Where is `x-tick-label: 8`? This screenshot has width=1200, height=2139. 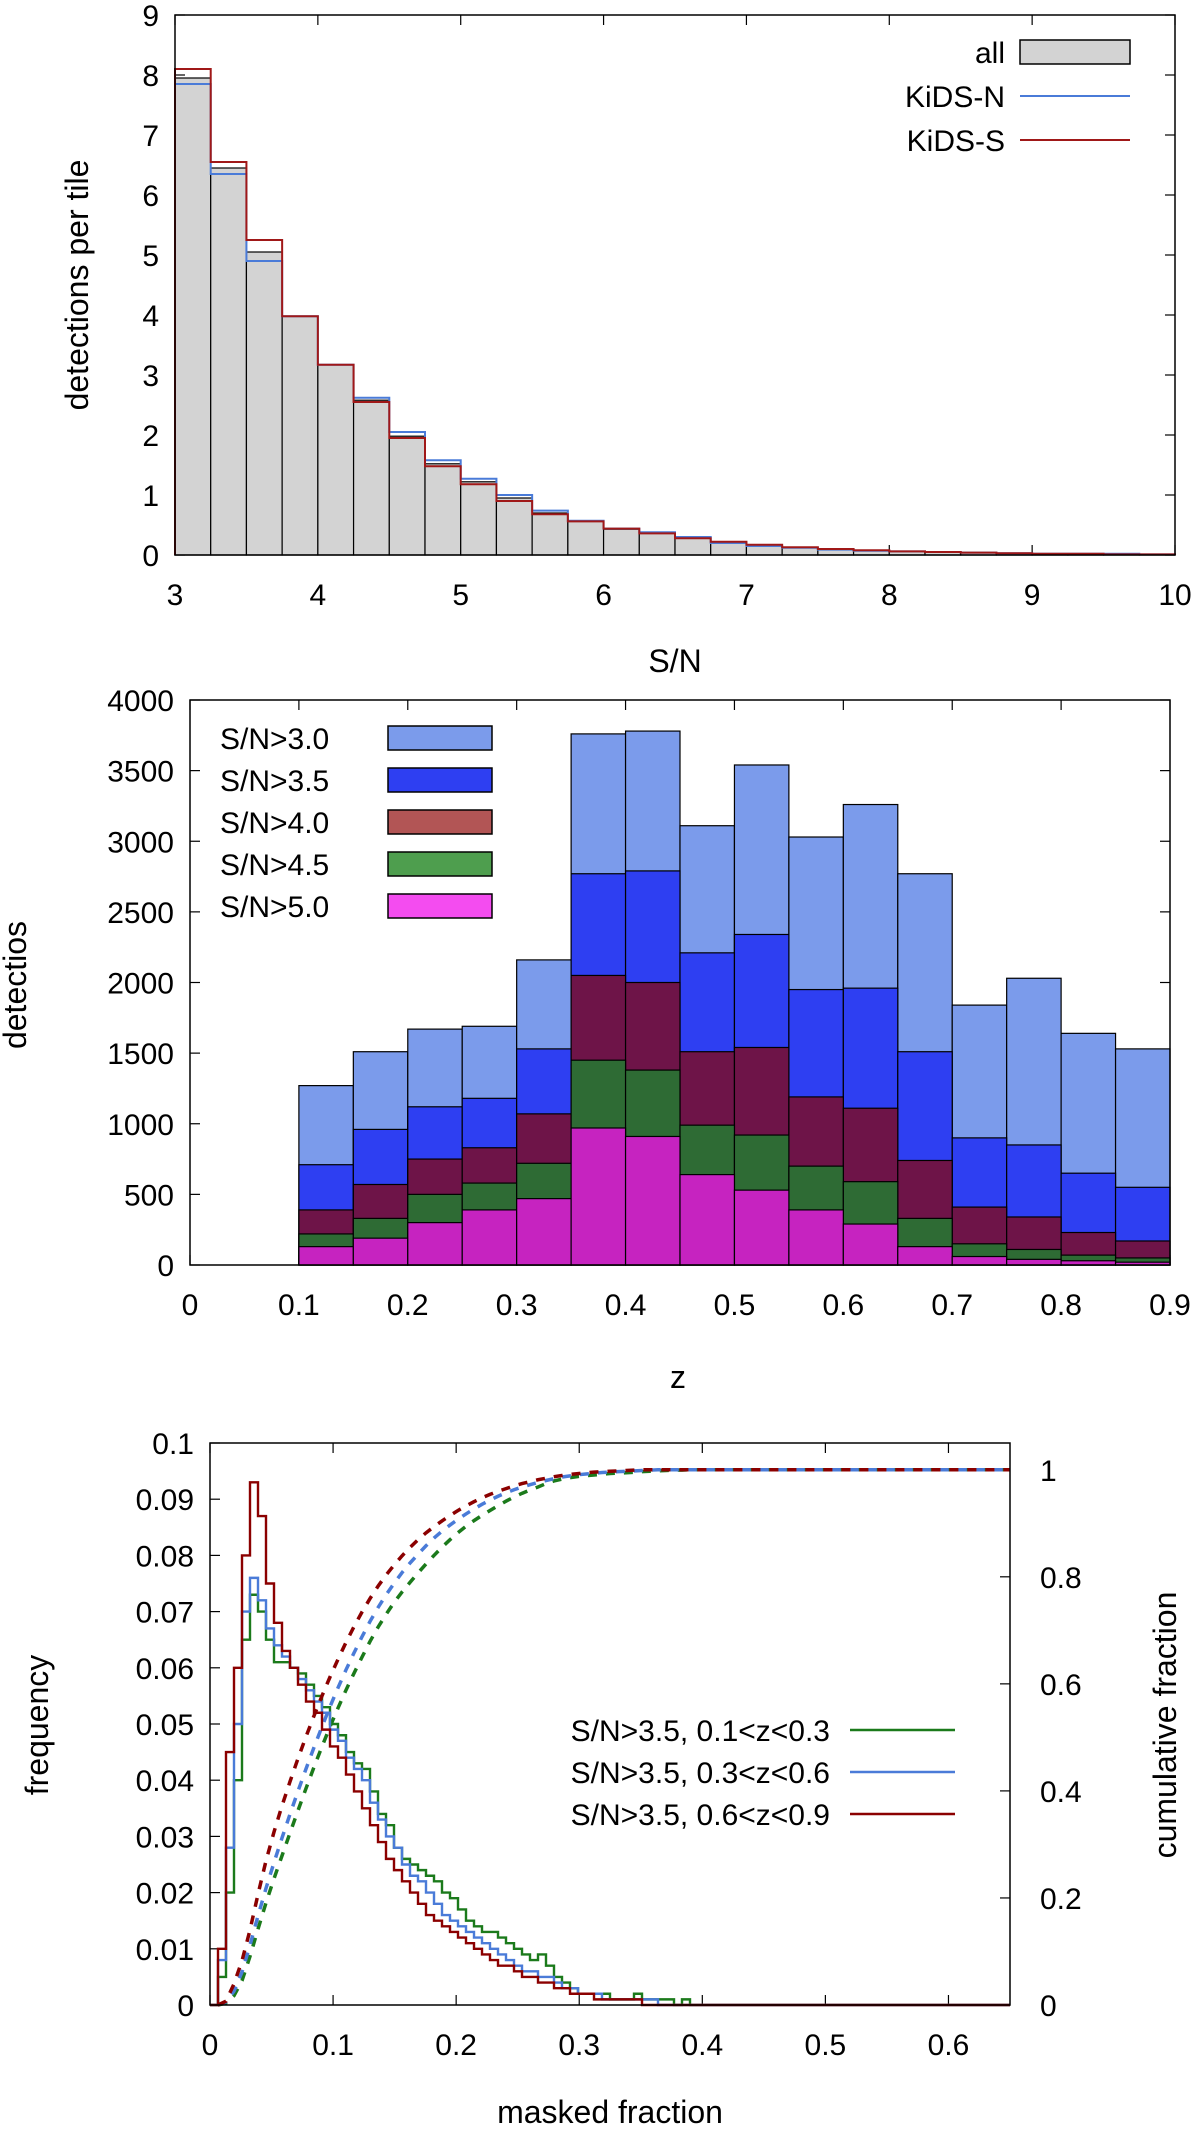
x-tick-label: 8 is located at coordinates (889, 595).